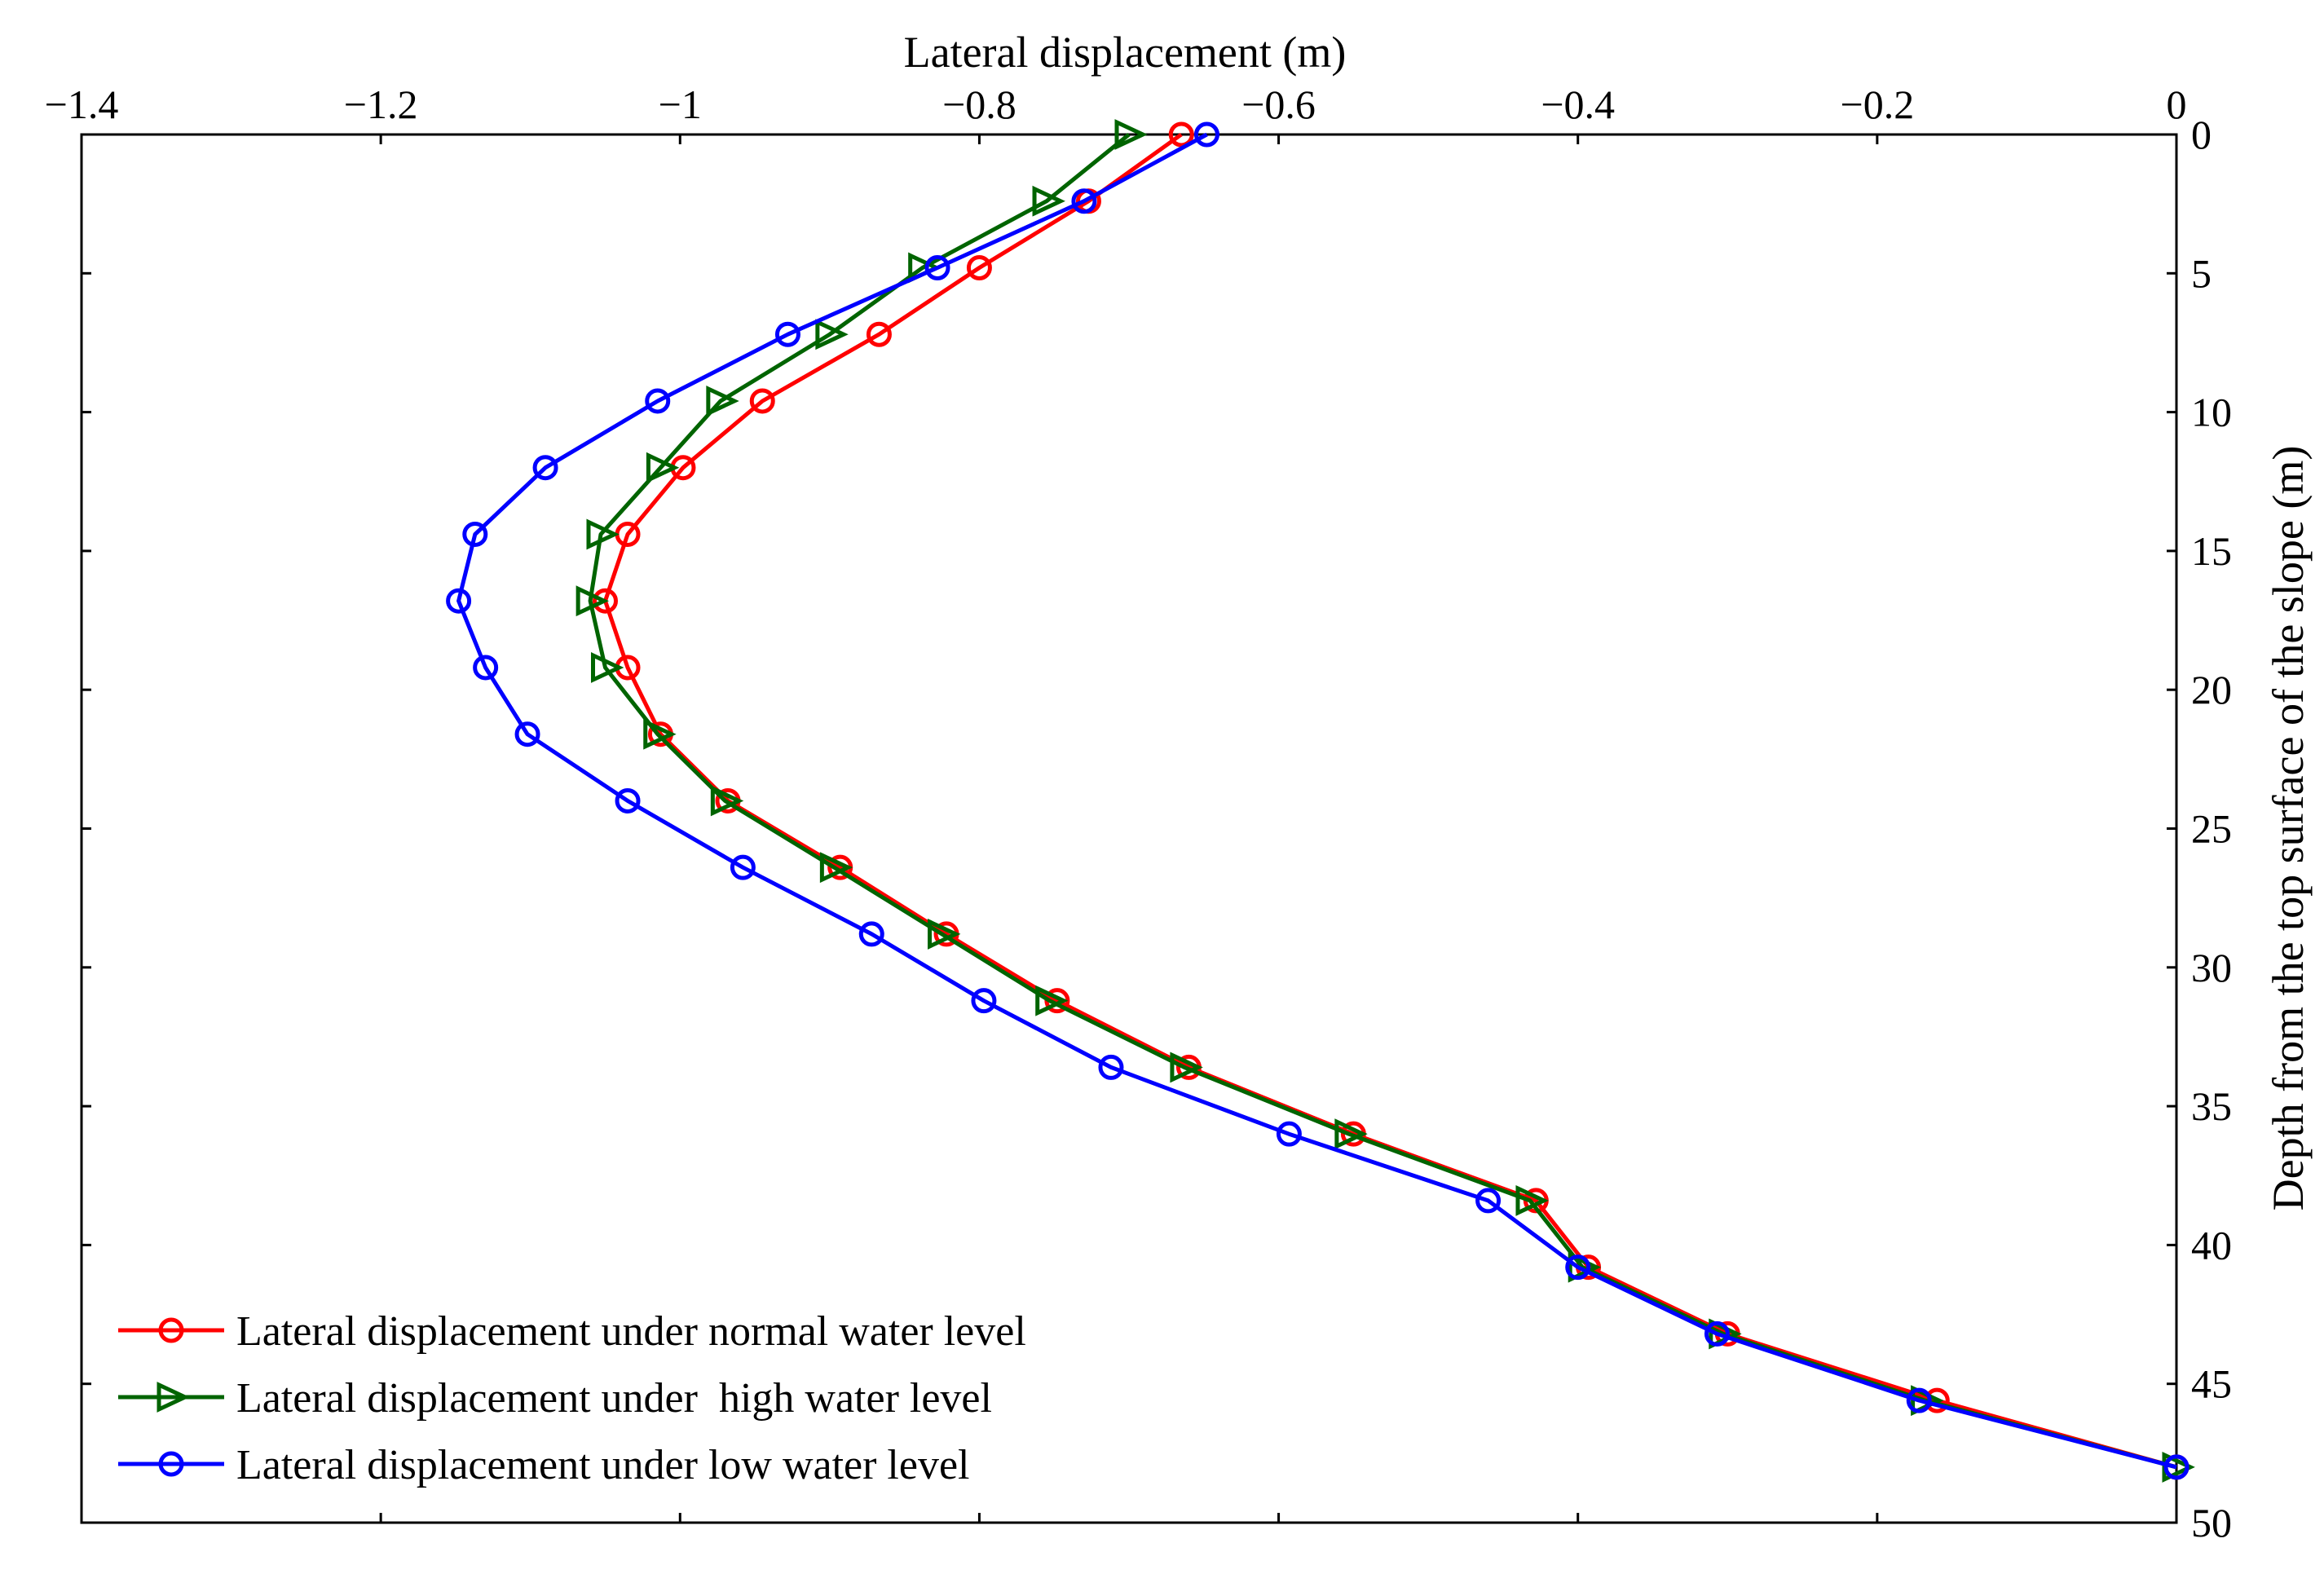 This screenshot has height=1574, width=2324. What do you see at coordinates (1878, 104) in the screenshot?
I see `x-tick-label: −0.2` at bounding box center [1878, 104].